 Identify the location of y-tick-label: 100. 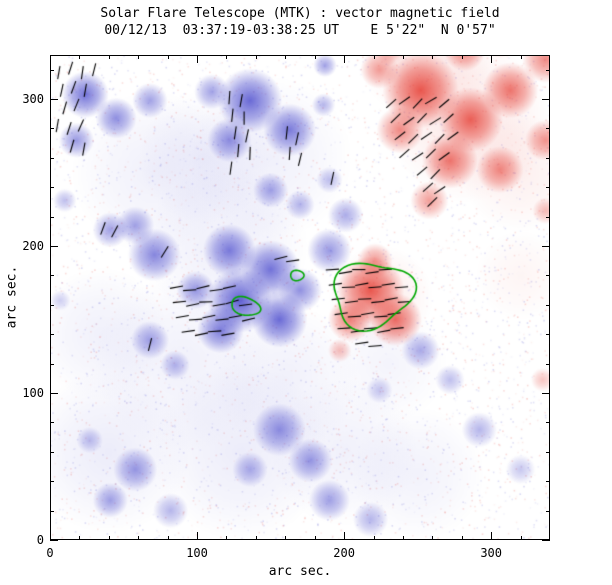
(33, 393).